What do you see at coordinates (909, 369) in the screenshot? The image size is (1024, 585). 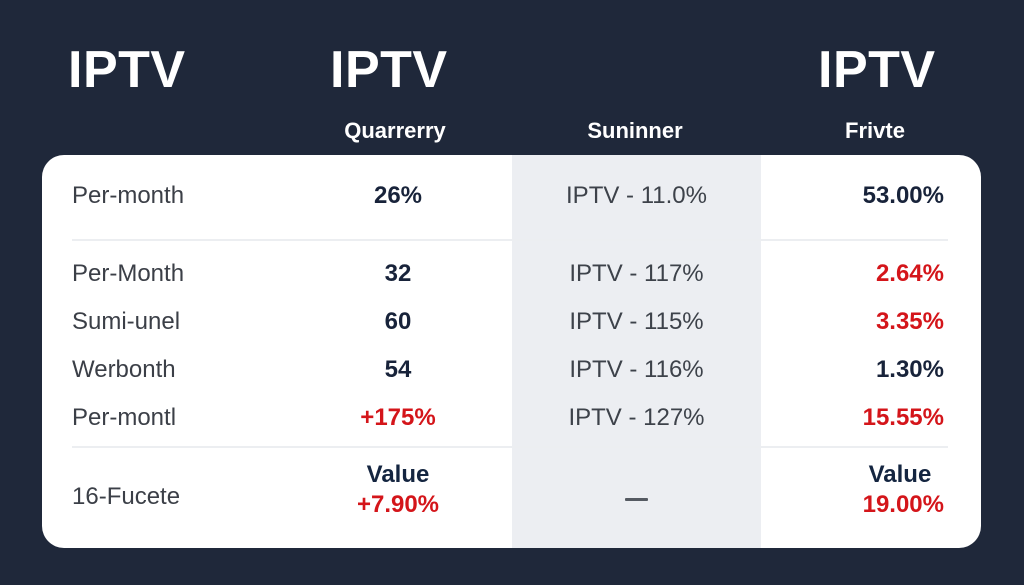 I see `frivte-value: 1.30%` at bounding box center [909, 369].